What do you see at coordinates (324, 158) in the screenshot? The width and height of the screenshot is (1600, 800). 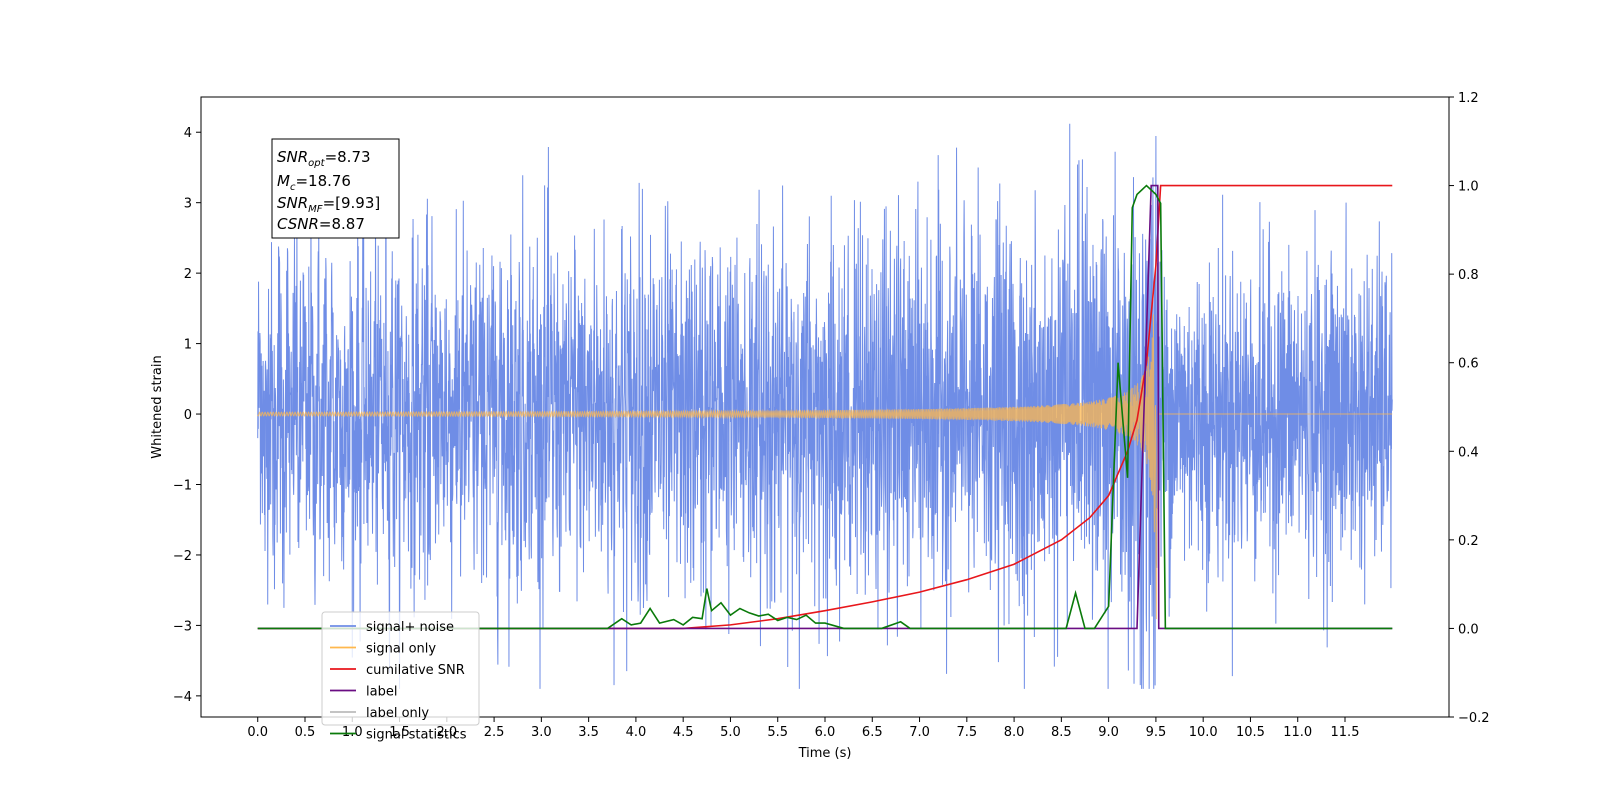 I see `annotation-snr-opt: SNRopt=8.73` at bounding box center [324, 158].